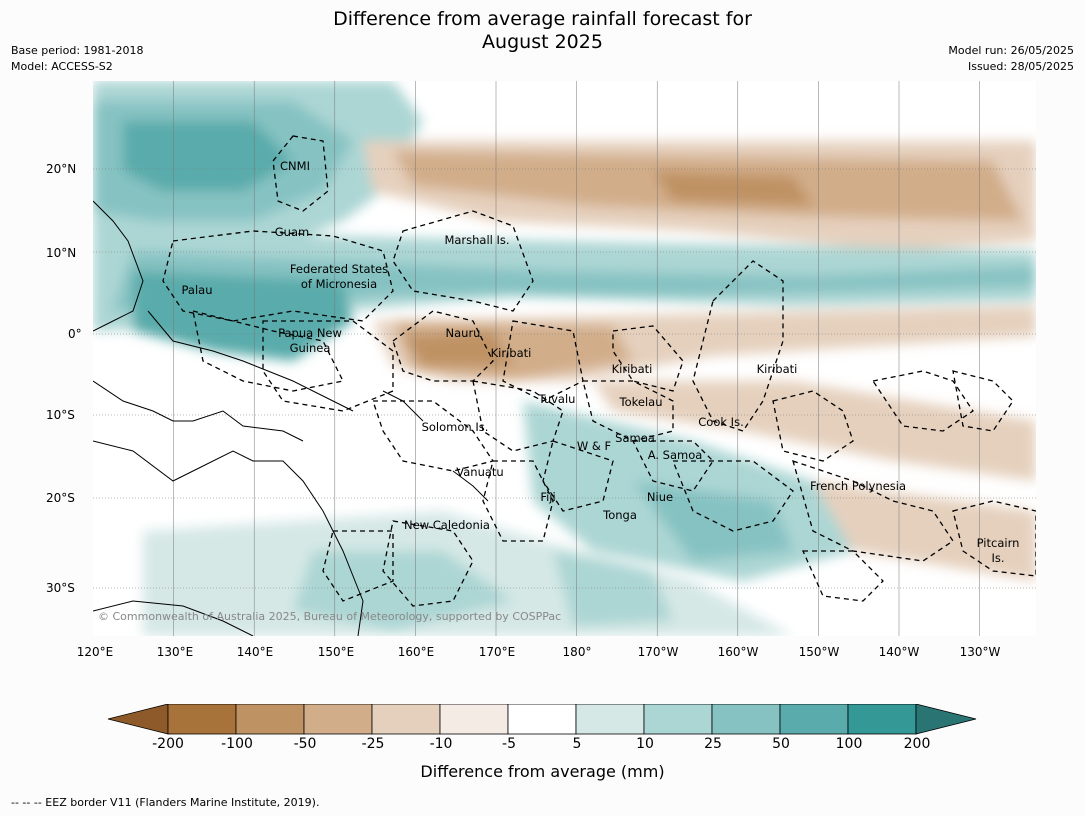 The width and height of the screenshot is (1085, 816). I want to click on label-pitcairn-line1: Pitcairn, so click(998, 543).